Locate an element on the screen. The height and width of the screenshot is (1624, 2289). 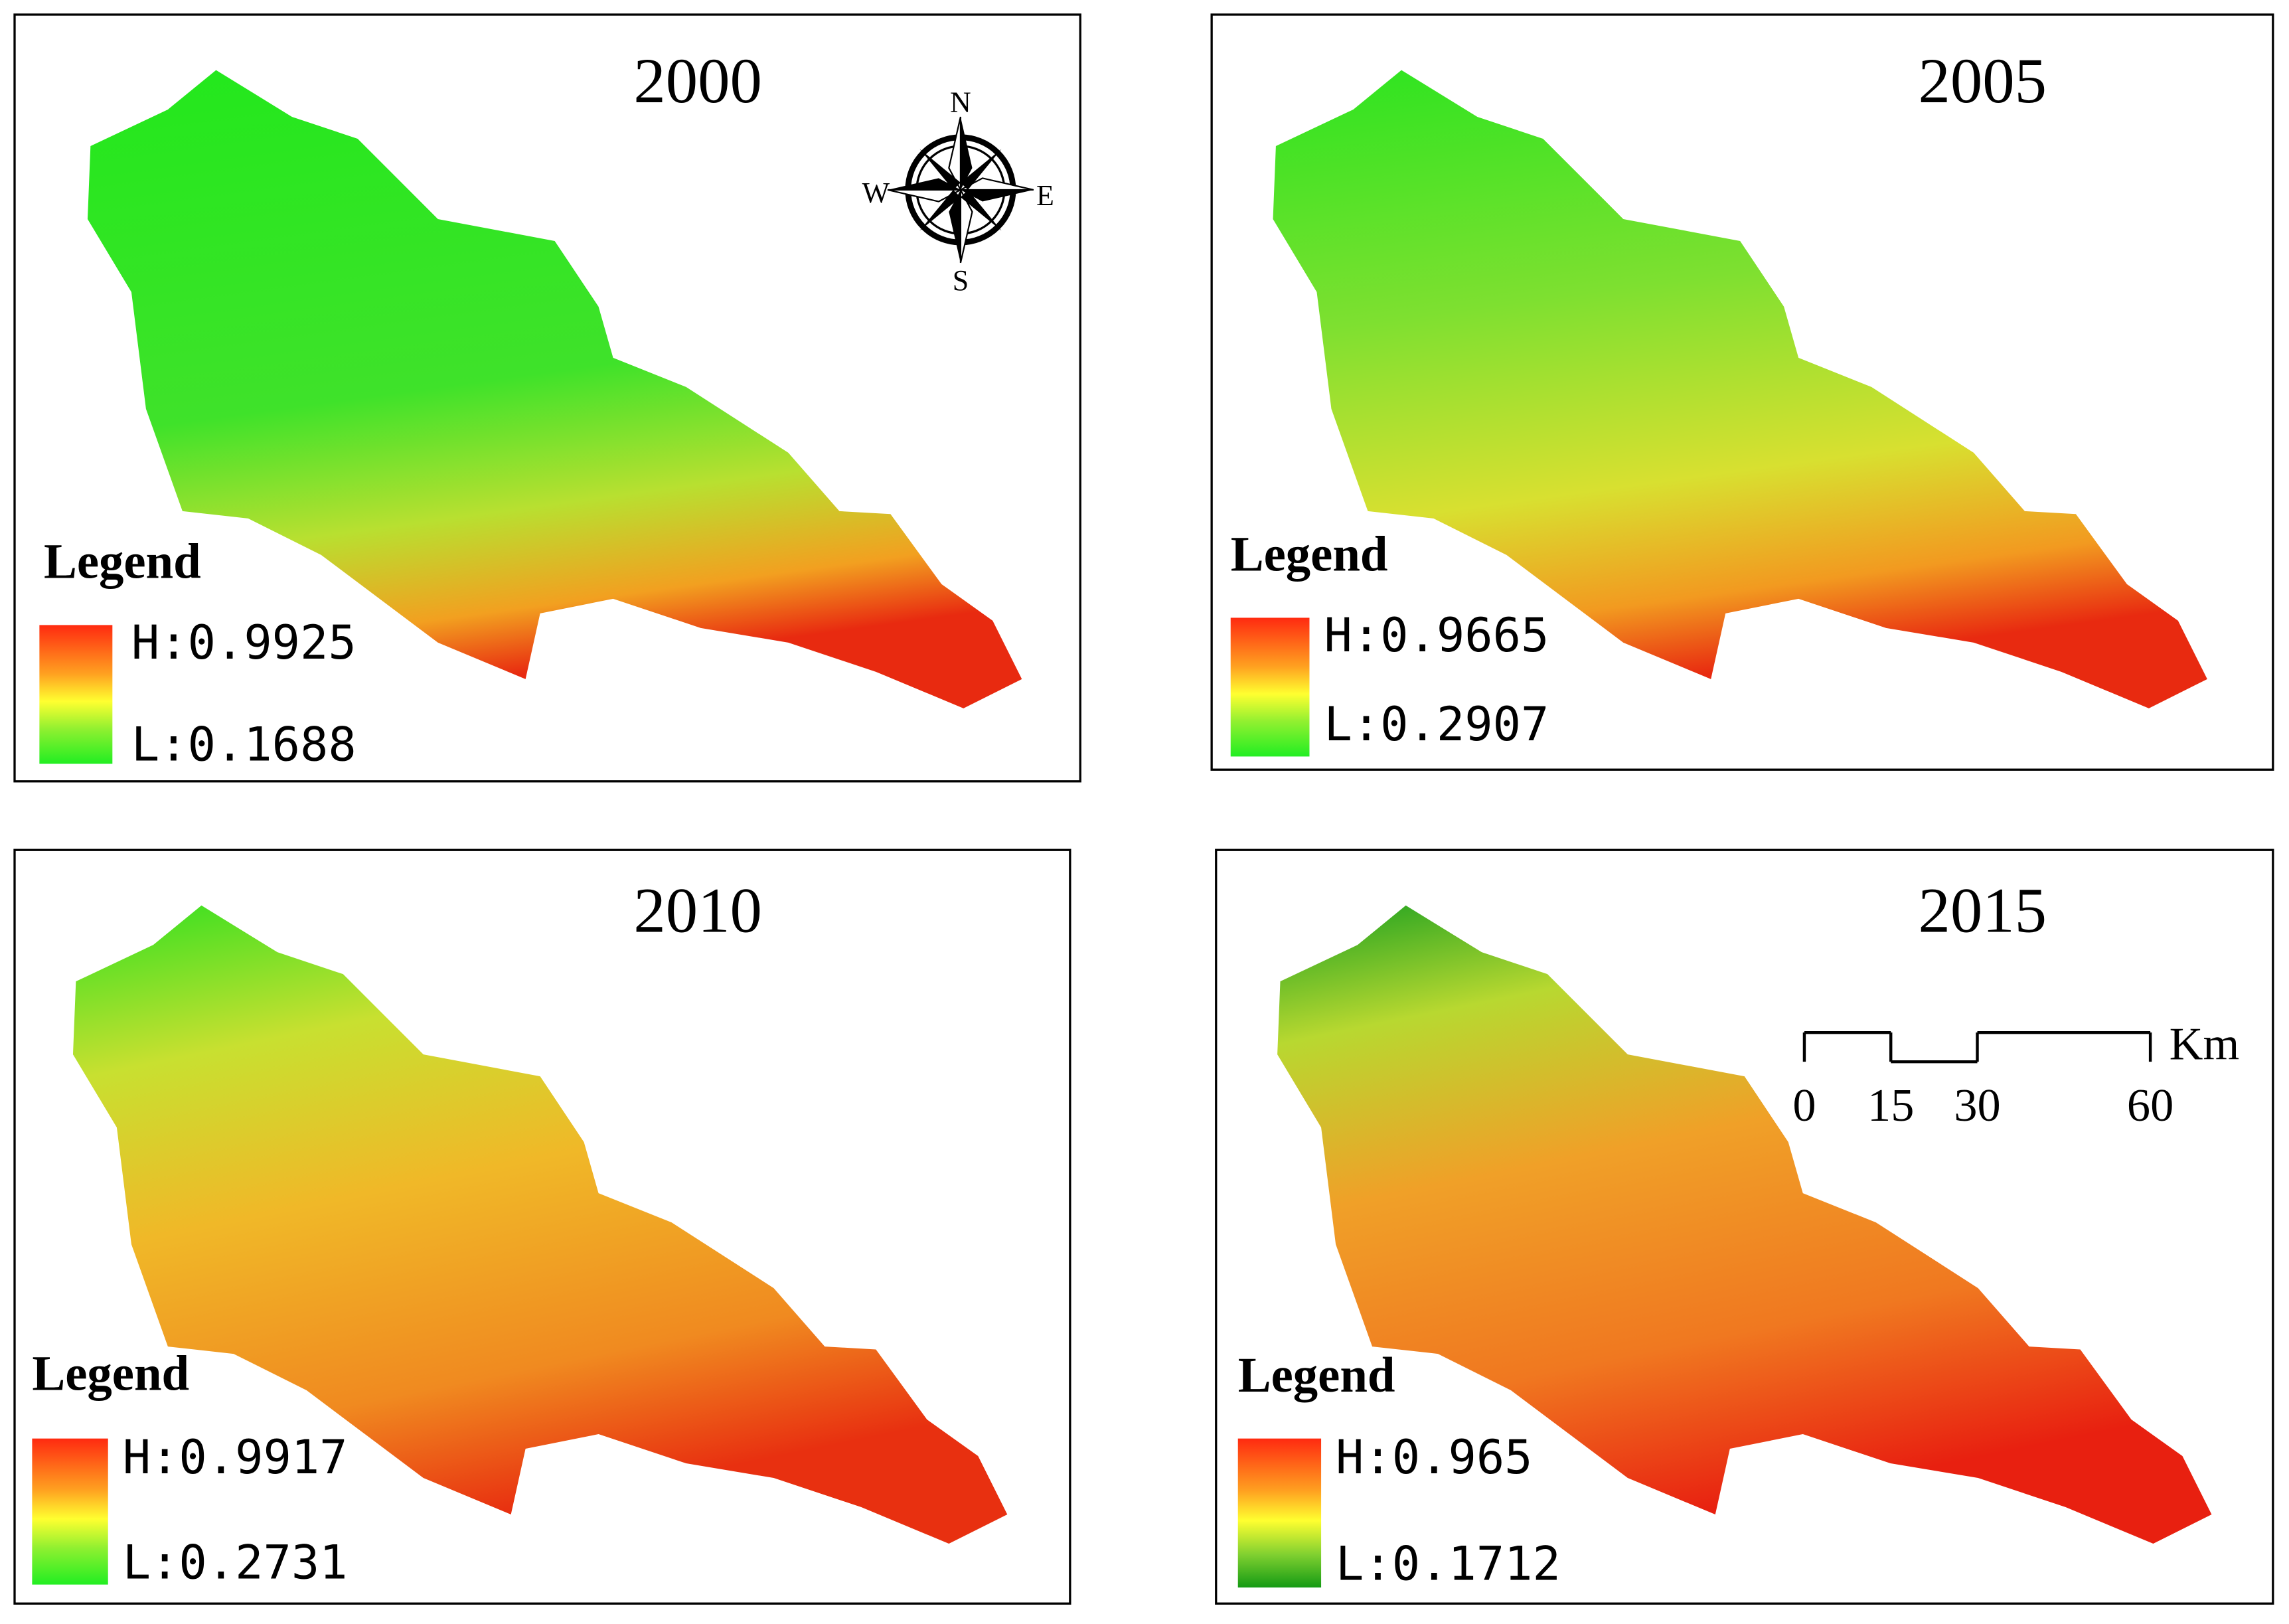
panel-title: 2000 is located at coordinates (697, 80).